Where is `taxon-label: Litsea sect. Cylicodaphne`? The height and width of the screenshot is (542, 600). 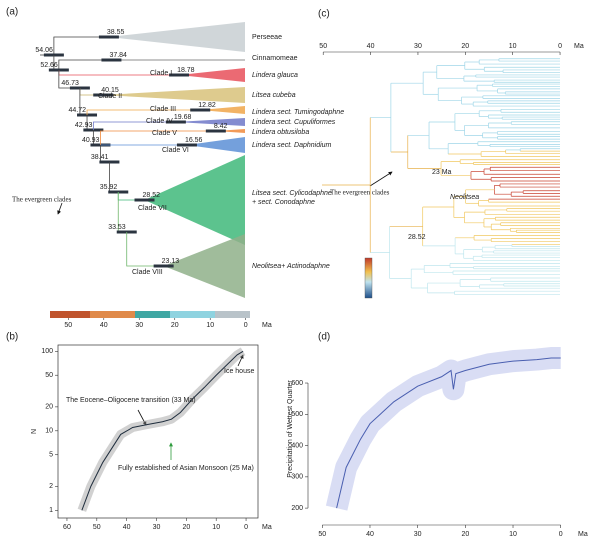
taxon-label: Litsea sect. Cylicodaphne is located at coordinates (292, 193).